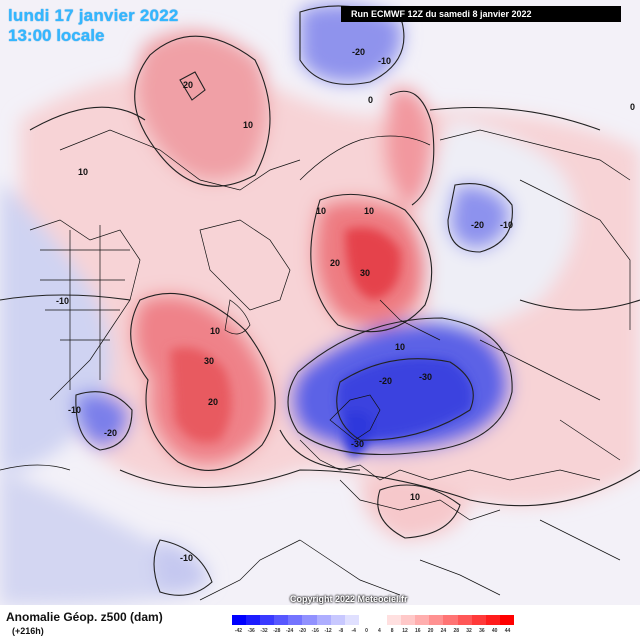 The height and width of the screenshot is (640, 640). What do you see at coordinates (251, 631) in the screenshot?
I see `scale-tick-label: -36` at bounding box center [251, 631].